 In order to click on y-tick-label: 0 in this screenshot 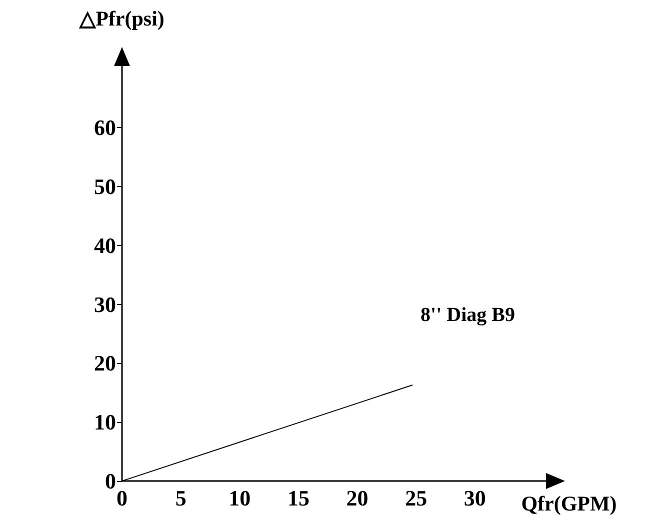, I will do `click(110, 481)`.